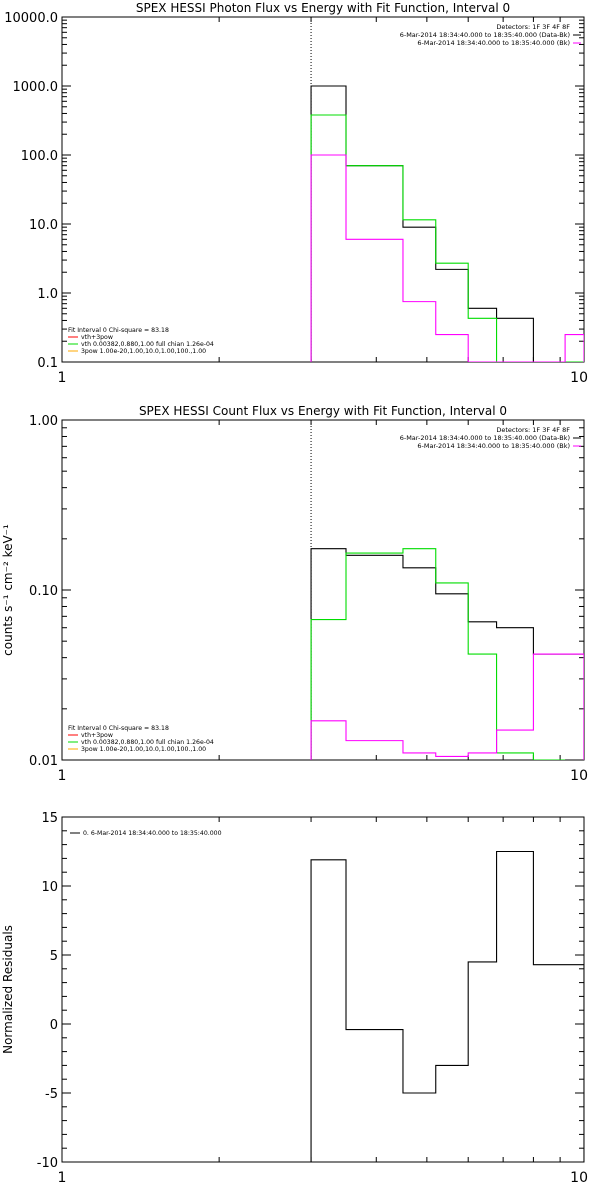 This screenshot has width=600, height=1200. I want to click on y-tick-label: 0.1, so click(47, 363).